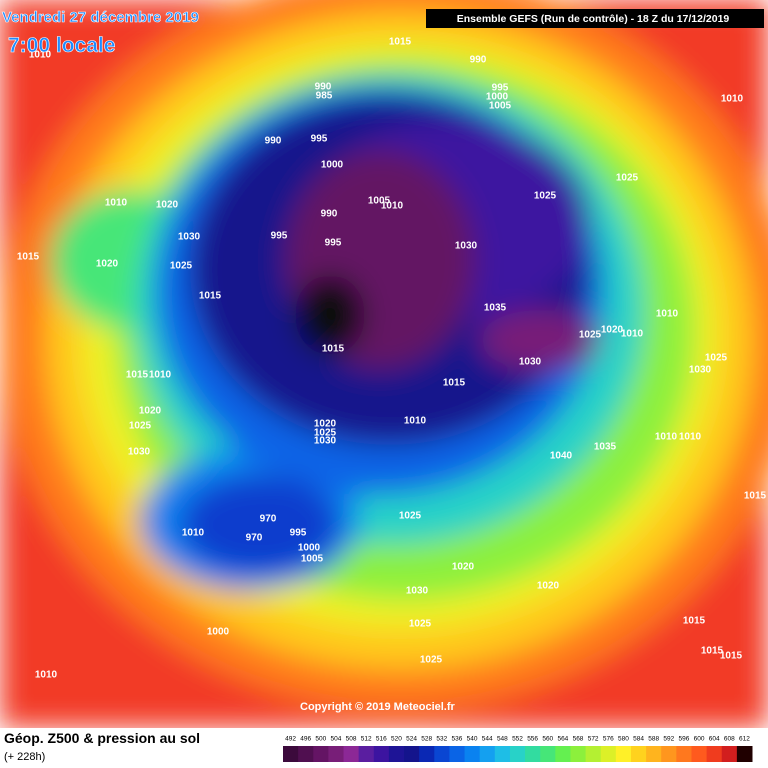 This screenshot has width=768, height=768. What do you see at coordinates (441, 739) in the screenshot?
I see `scale-label: 532` at bounding box center [441, 739].